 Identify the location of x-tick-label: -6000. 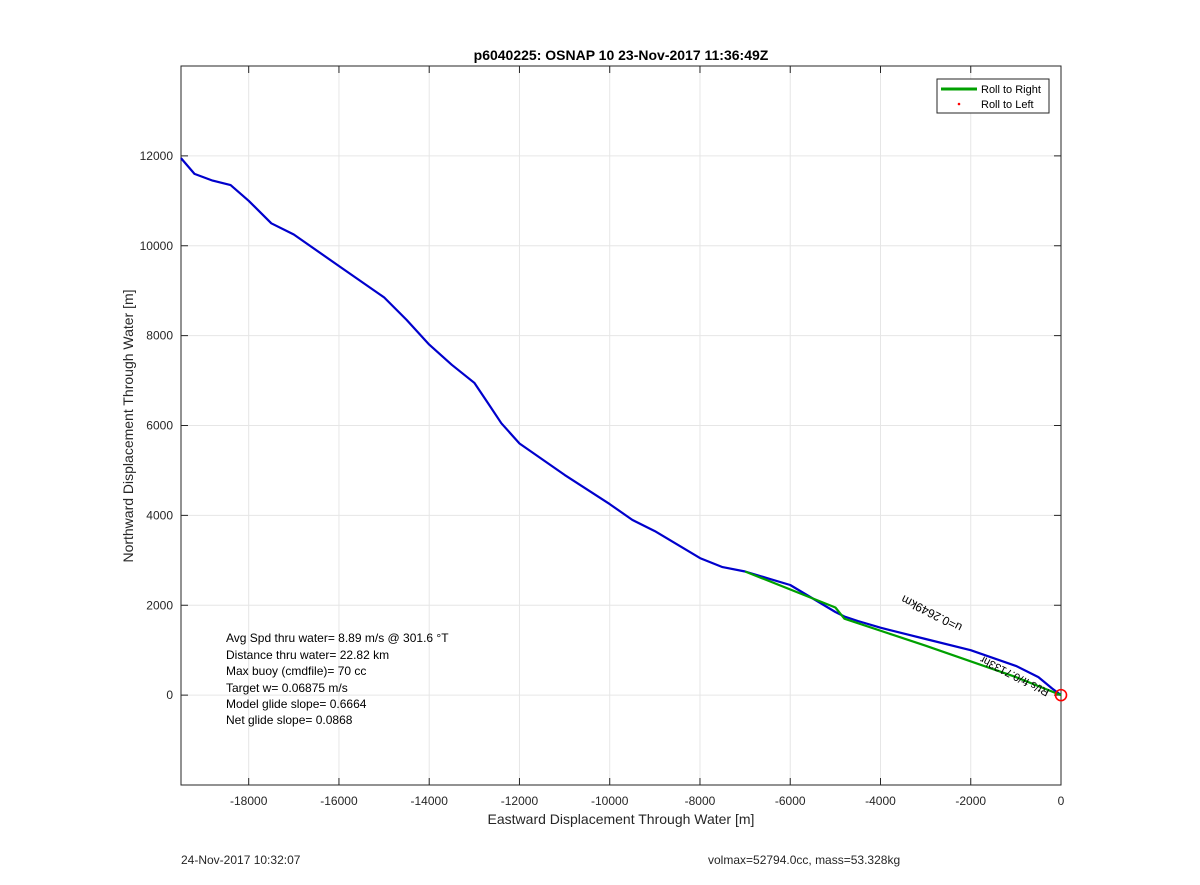
(790, 801).